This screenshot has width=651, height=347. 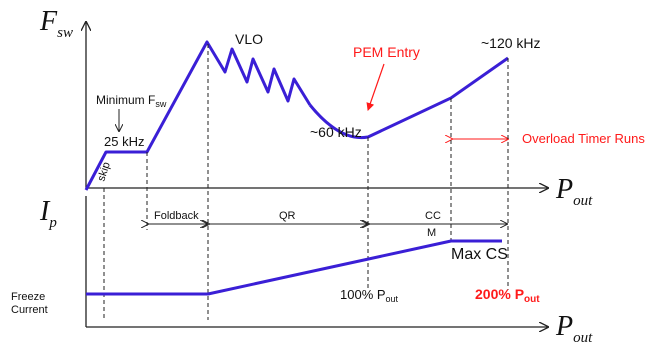 What do you see at coordinates (408, 98) in the screenshot?
I see `fsw-pem-curve` at bounding box center [408, 98].